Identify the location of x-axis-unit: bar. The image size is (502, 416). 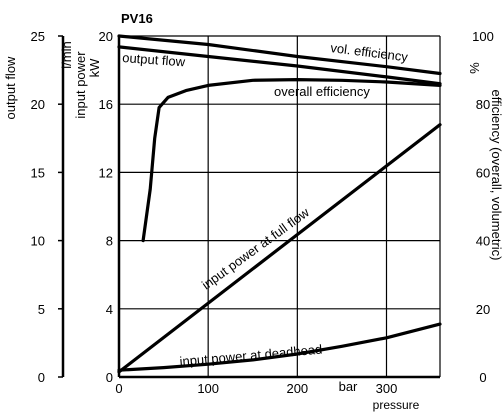
(348, 386).